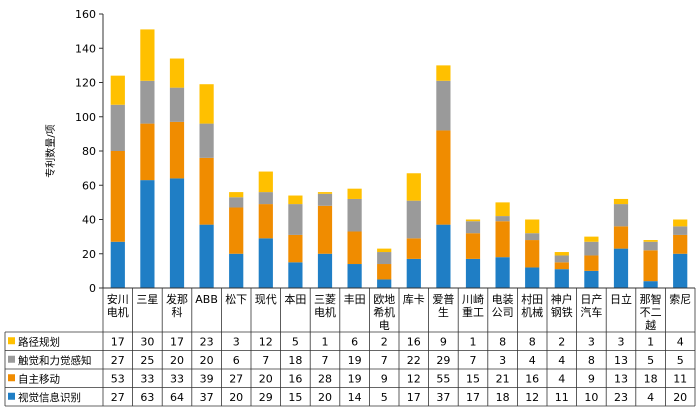 The height and width of the screenshot is (408, 700). Describe the element at coordinates (591, 305) in the screenshot. I see `x-tick-label: 日产汽车` at that location.